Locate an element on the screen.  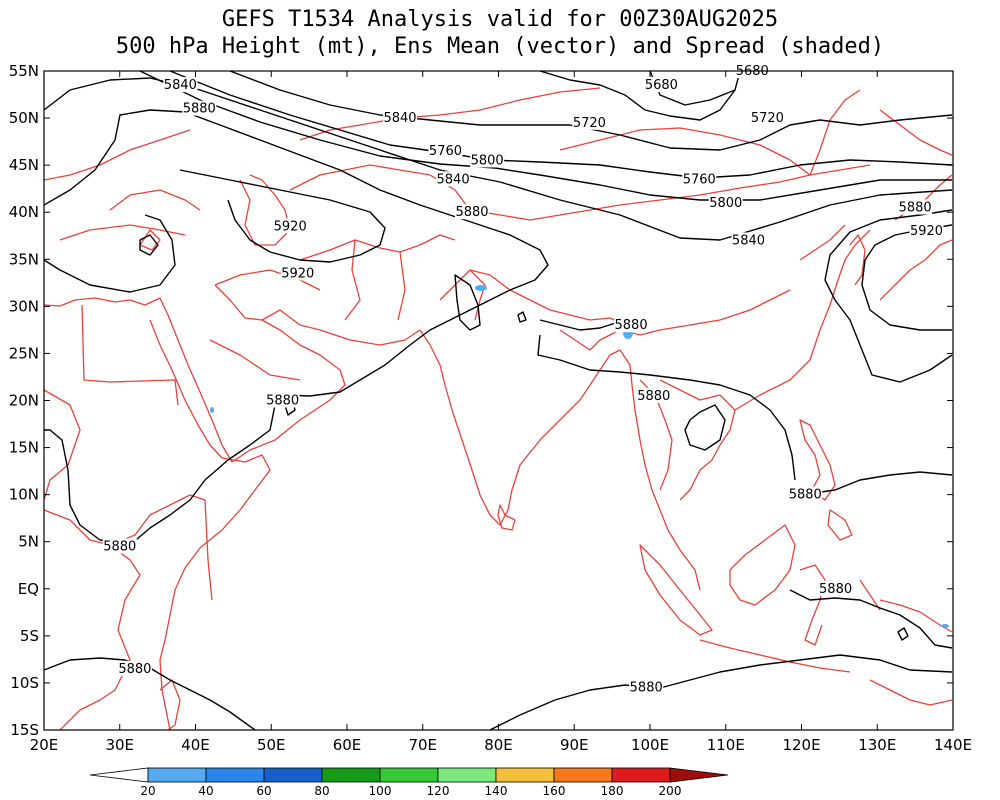
lon-tick-label: 60E is located at coordinates (347, 745).